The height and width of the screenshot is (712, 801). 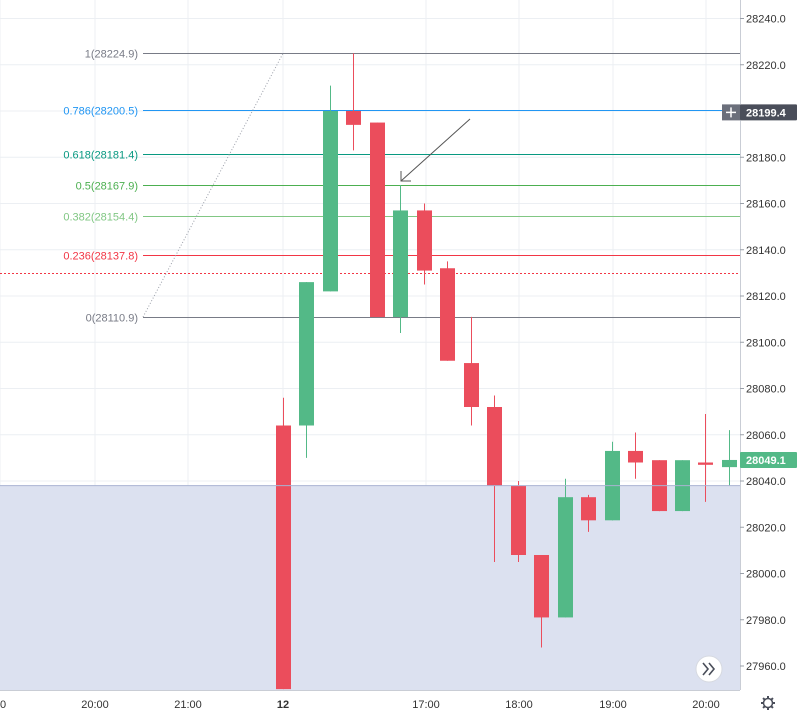 I want to click on price-tags: 28199.4 28049.1, so click(x=768, y=286).